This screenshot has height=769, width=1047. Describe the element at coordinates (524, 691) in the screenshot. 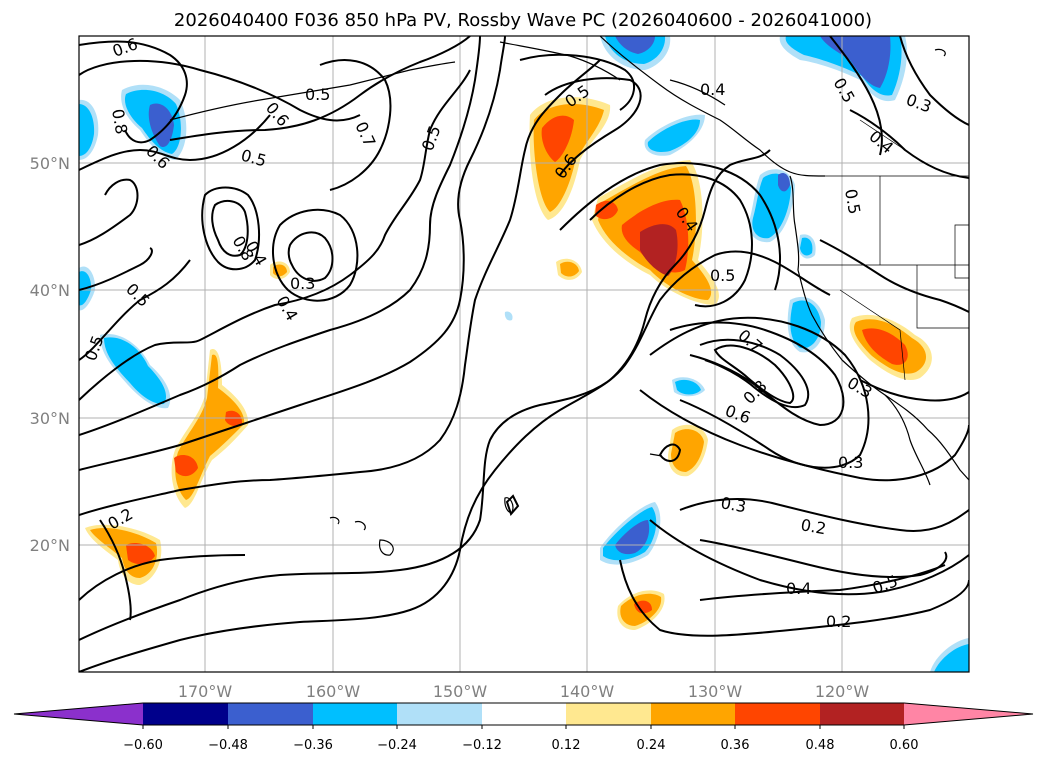

I see `longitude-labels: 170°W 160°W 150°W 140°W 130°W 120°W` at that location.